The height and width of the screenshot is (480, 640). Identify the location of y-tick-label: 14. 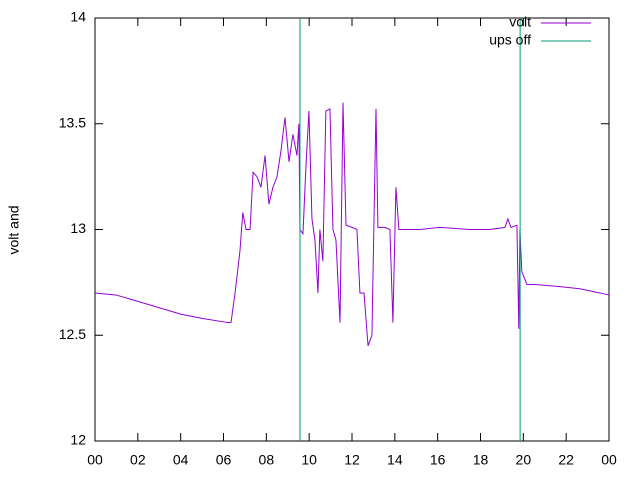
(78, 17).